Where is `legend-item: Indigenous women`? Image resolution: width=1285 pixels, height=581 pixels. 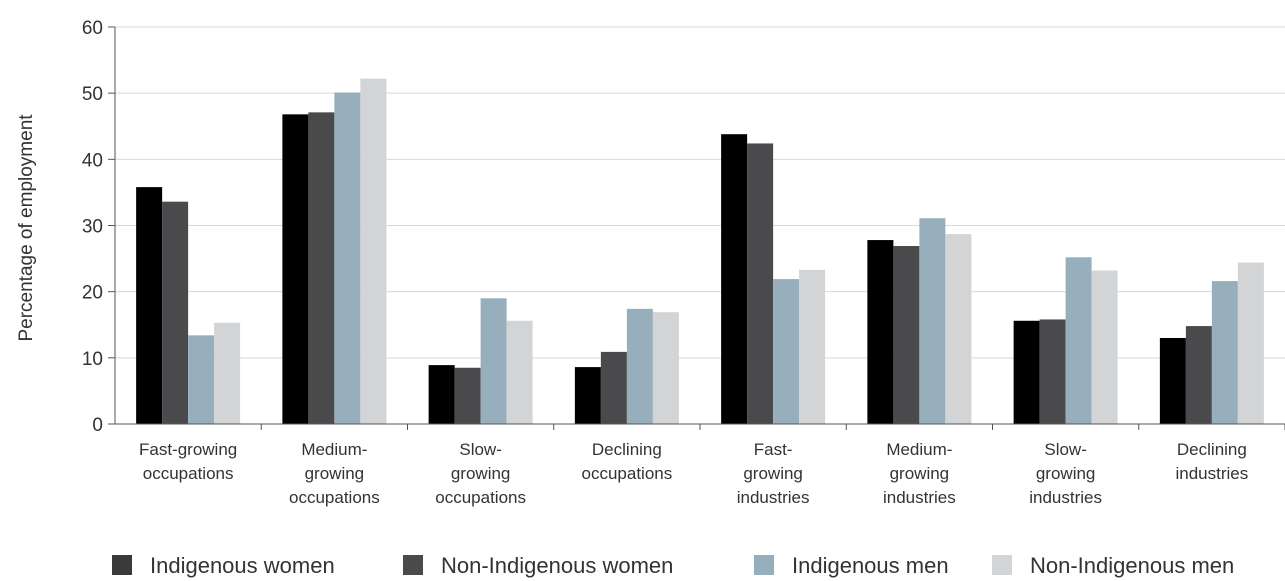 legend-item: Indigenous women is located at coordinates (223, 565).